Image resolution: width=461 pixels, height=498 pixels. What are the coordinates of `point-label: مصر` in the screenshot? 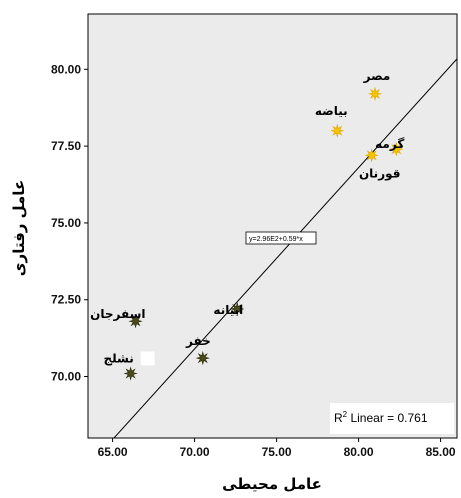 It's located at (377, 76).